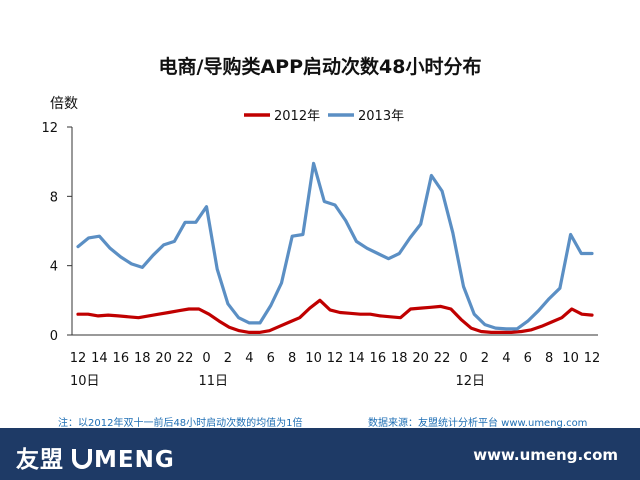  What do you see at coordinates (320, 454) in the screenshot?
I see `footer-bar: 友盟 MENG www.umeng.com` at bounding box center [320, 454].